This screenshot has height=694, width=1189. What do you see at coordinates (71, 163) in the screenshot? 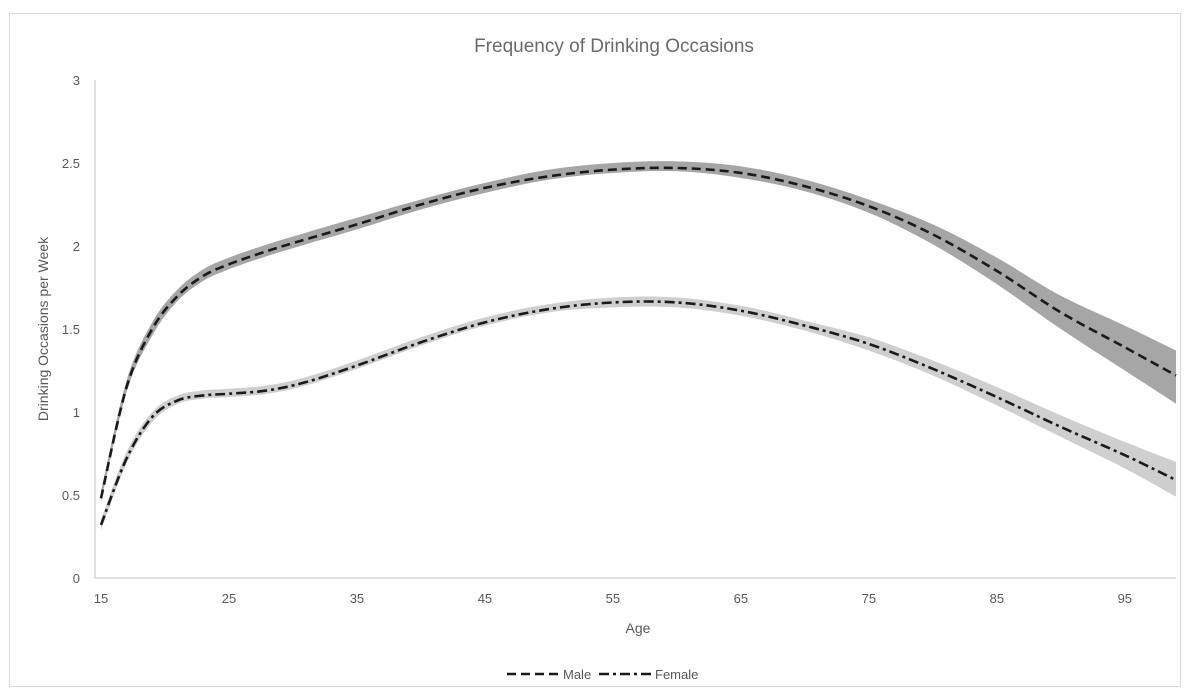
I see `y-tick-label: 2.5` at bounding box center [71, 163].